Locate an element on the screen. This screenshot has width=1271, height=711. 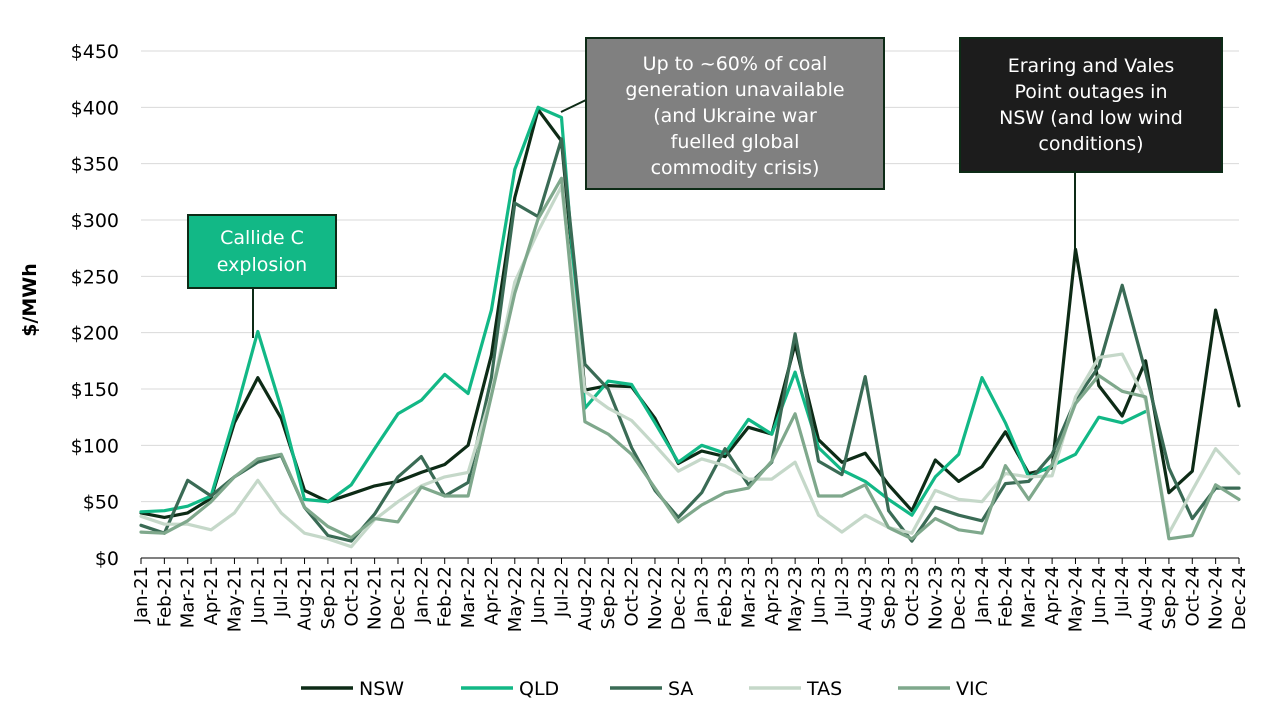
y-tick-label: $300 is located at coordinates (95, 221).